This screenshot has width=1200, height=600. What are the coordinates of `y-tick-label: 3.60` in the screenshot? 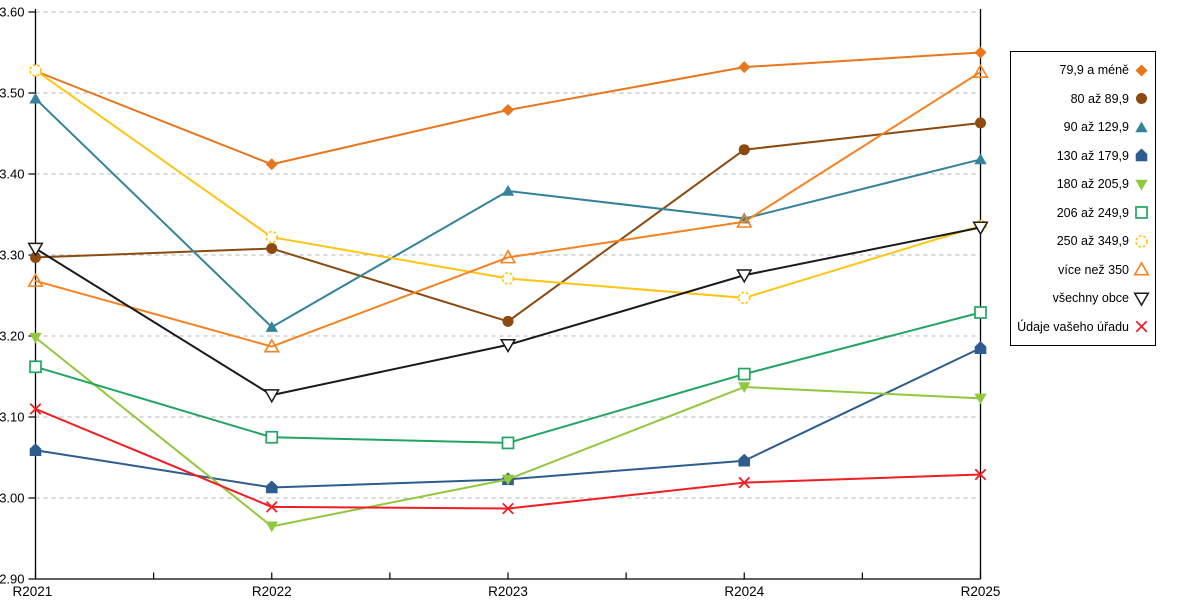 It's located at (12, 12).